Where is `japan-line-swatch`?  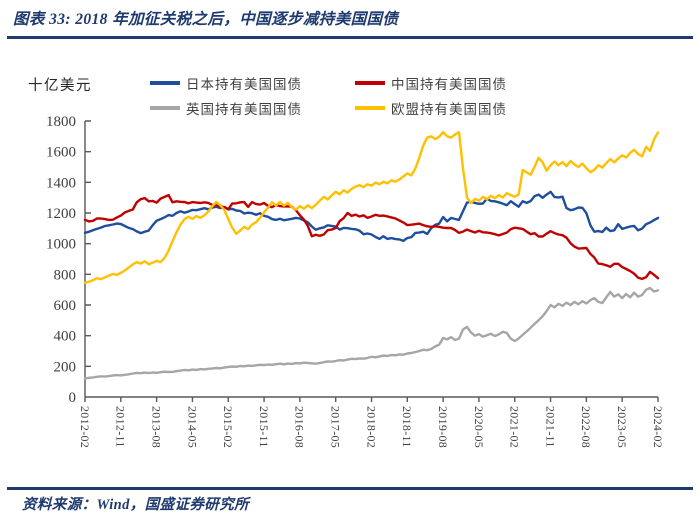
japan-line-swatch is located at coordinates (165, 83).